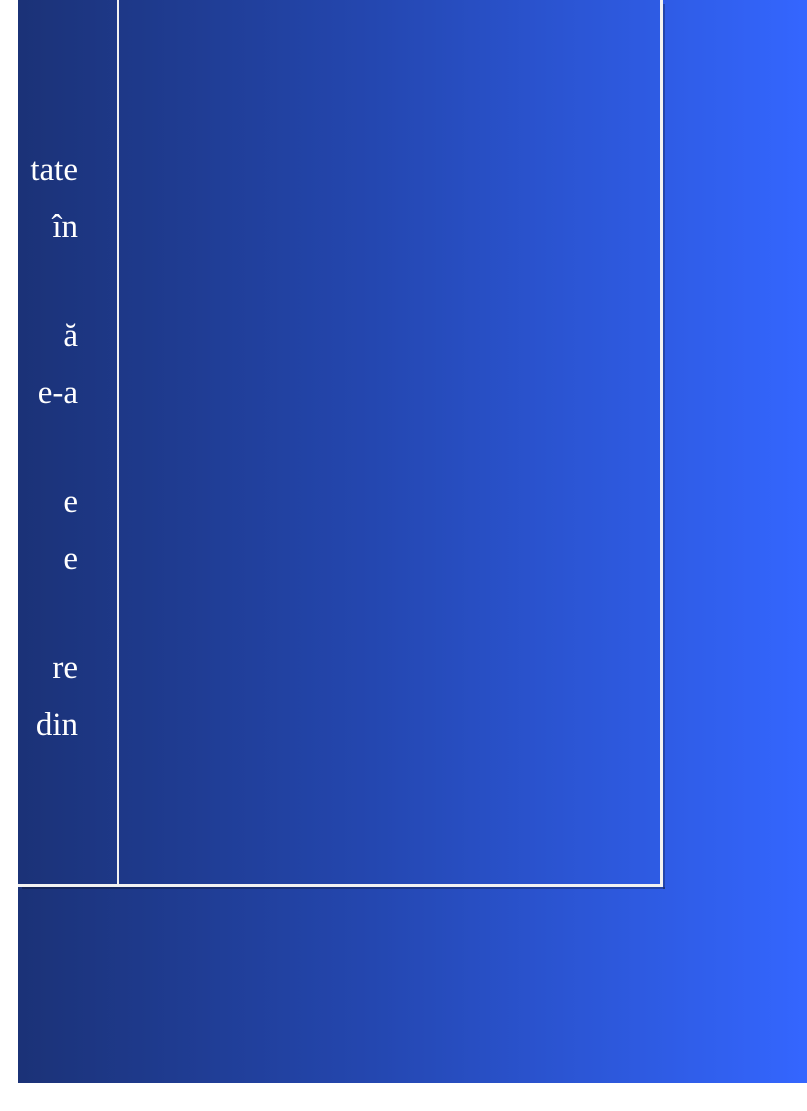 The image size is (807, 1111). I want to click on text-fragment: din, so click(56, 725).